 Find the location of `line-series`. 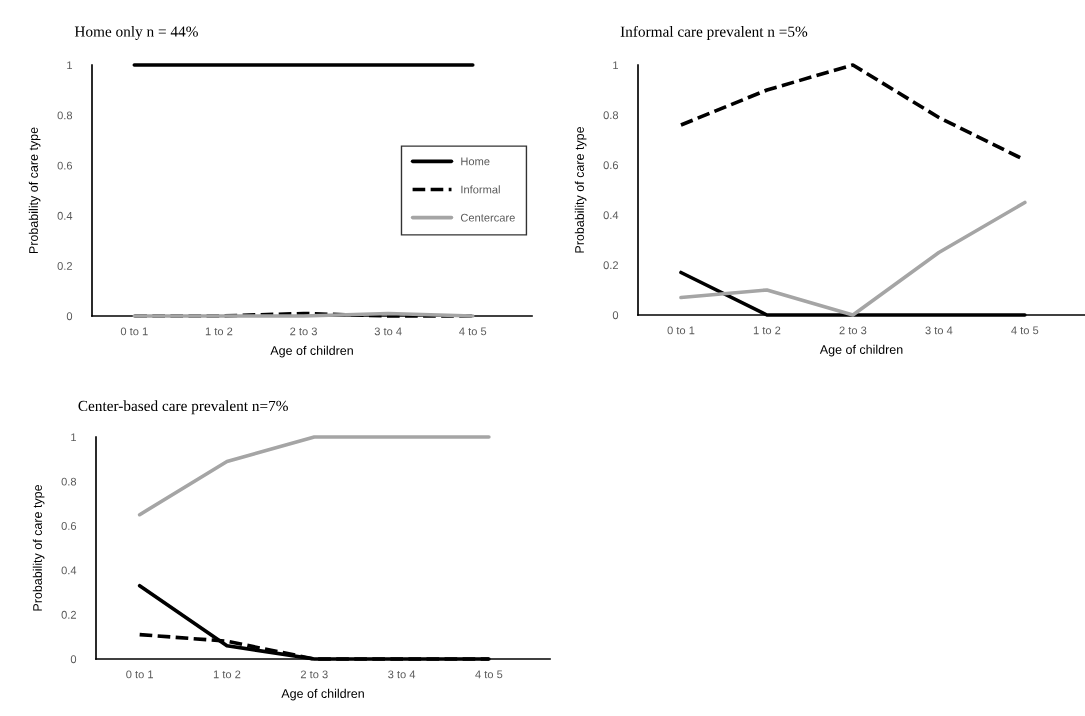

line-series is located at coordinates (853, 258).